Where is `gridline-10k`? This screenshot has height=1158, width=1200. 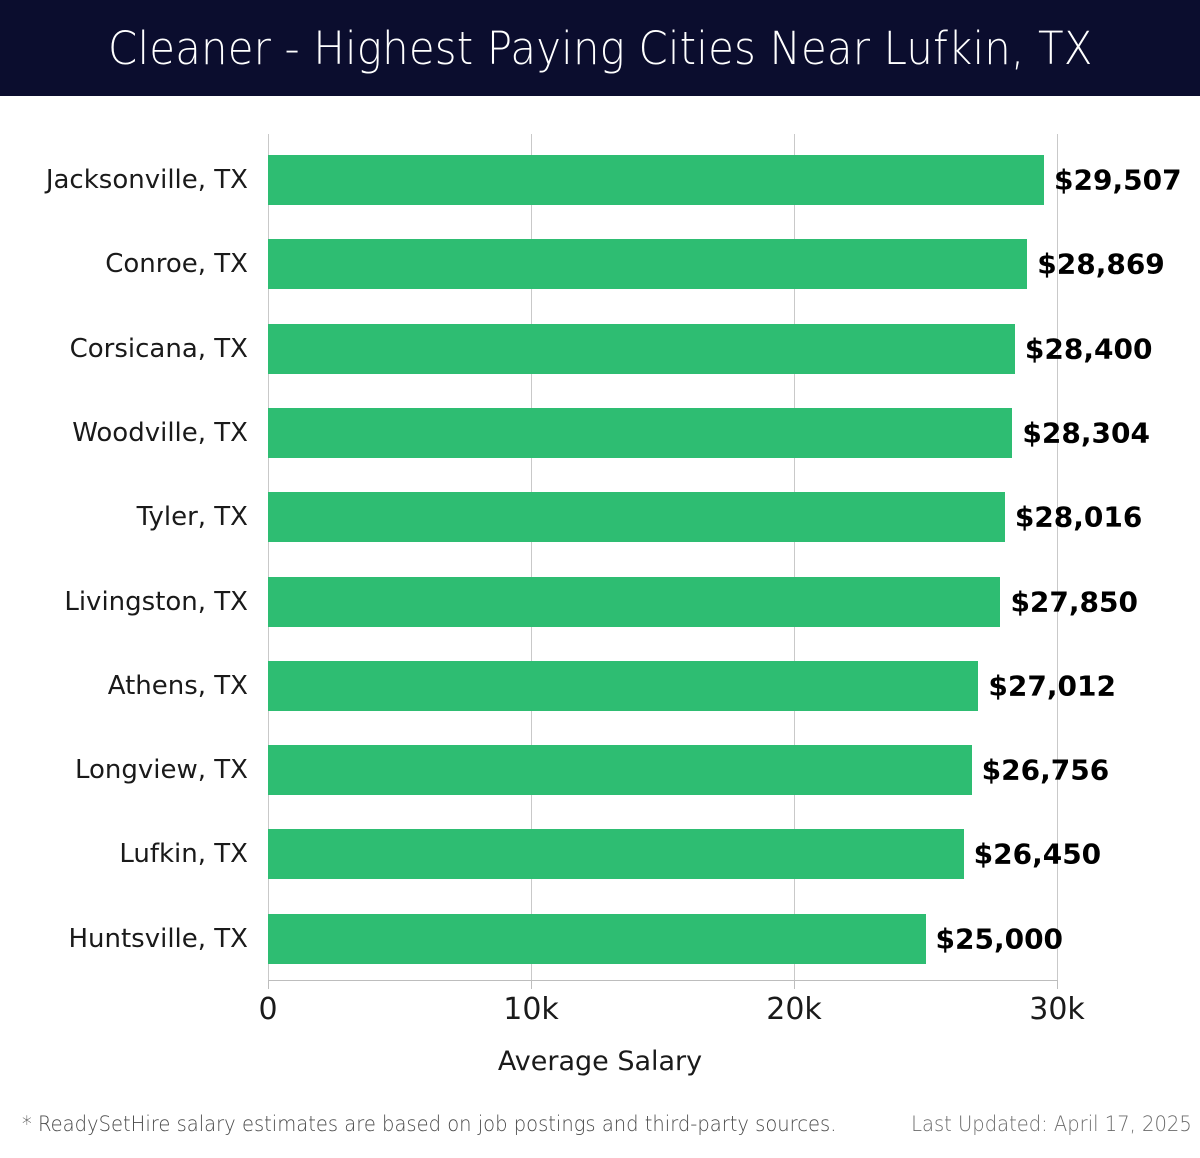
gridline-10k is located at coordinates (531, 557).